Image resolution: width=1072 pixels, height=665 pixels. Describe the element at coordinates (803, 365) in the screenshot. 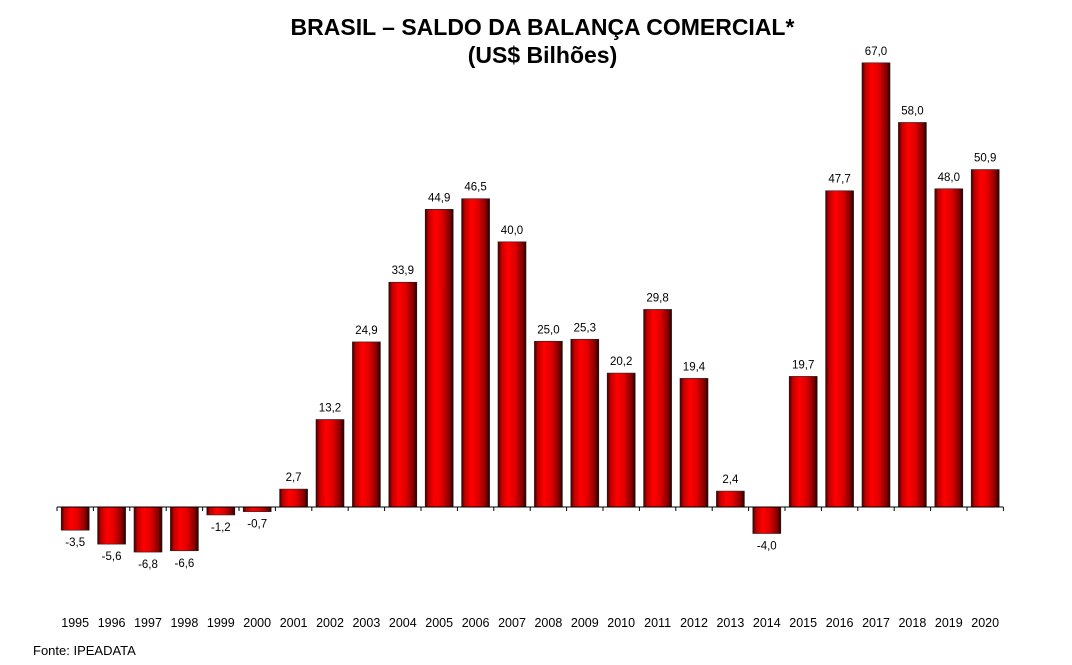

I see `data-label: 19,7` at that location.